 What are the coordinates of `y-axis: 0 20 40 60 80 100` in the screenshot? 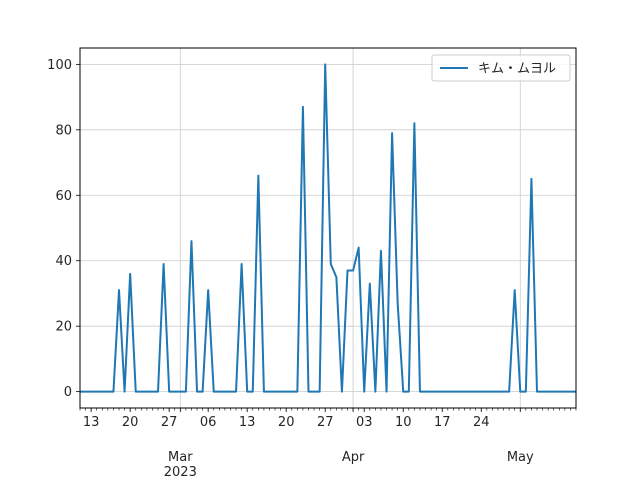 It's located at (63, 229).